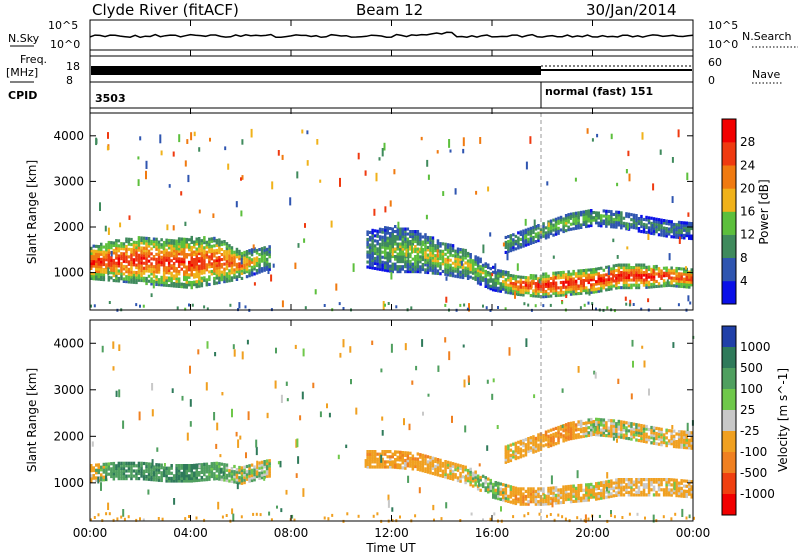 This screenshot has width=800, height=554. What do you see at coordinates (750, 431) in the screenshot?
I see `colorbar-tick-label: -25` at bounding box center [750, 431].